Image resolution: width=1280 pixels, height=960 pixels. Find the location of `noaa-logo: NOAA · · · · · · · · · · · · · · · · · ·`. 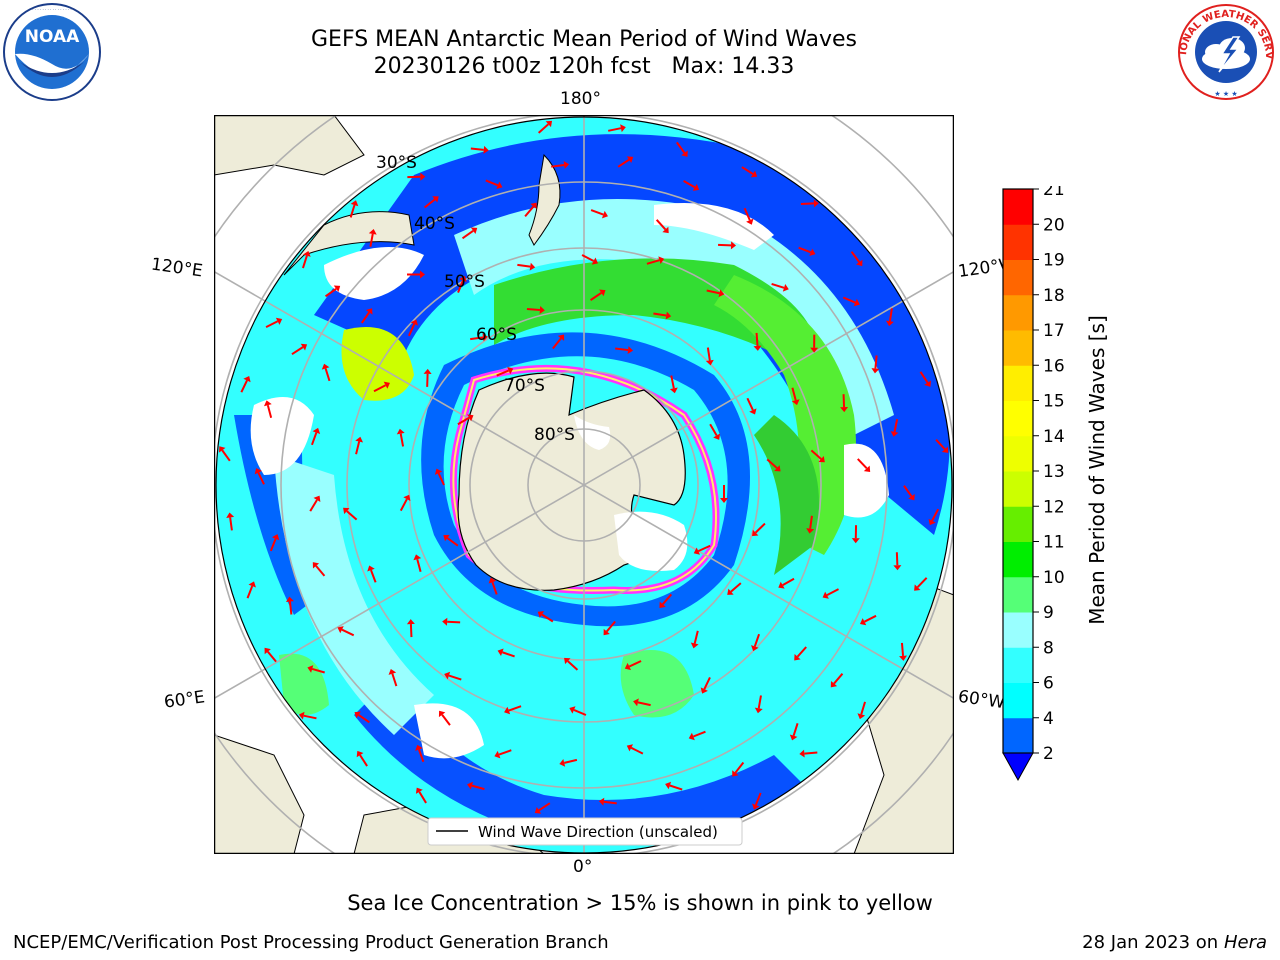

noaa-logo: NOAA · · · · · · · · · · · · · · · · · · is located at coordinates (52, 52).